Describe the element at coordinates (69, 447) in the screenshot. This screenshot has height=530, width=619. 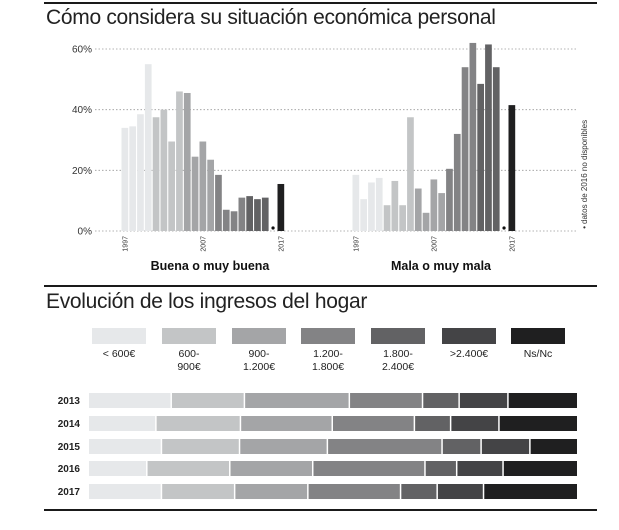
I see `row-year-label: 2015` at that location.